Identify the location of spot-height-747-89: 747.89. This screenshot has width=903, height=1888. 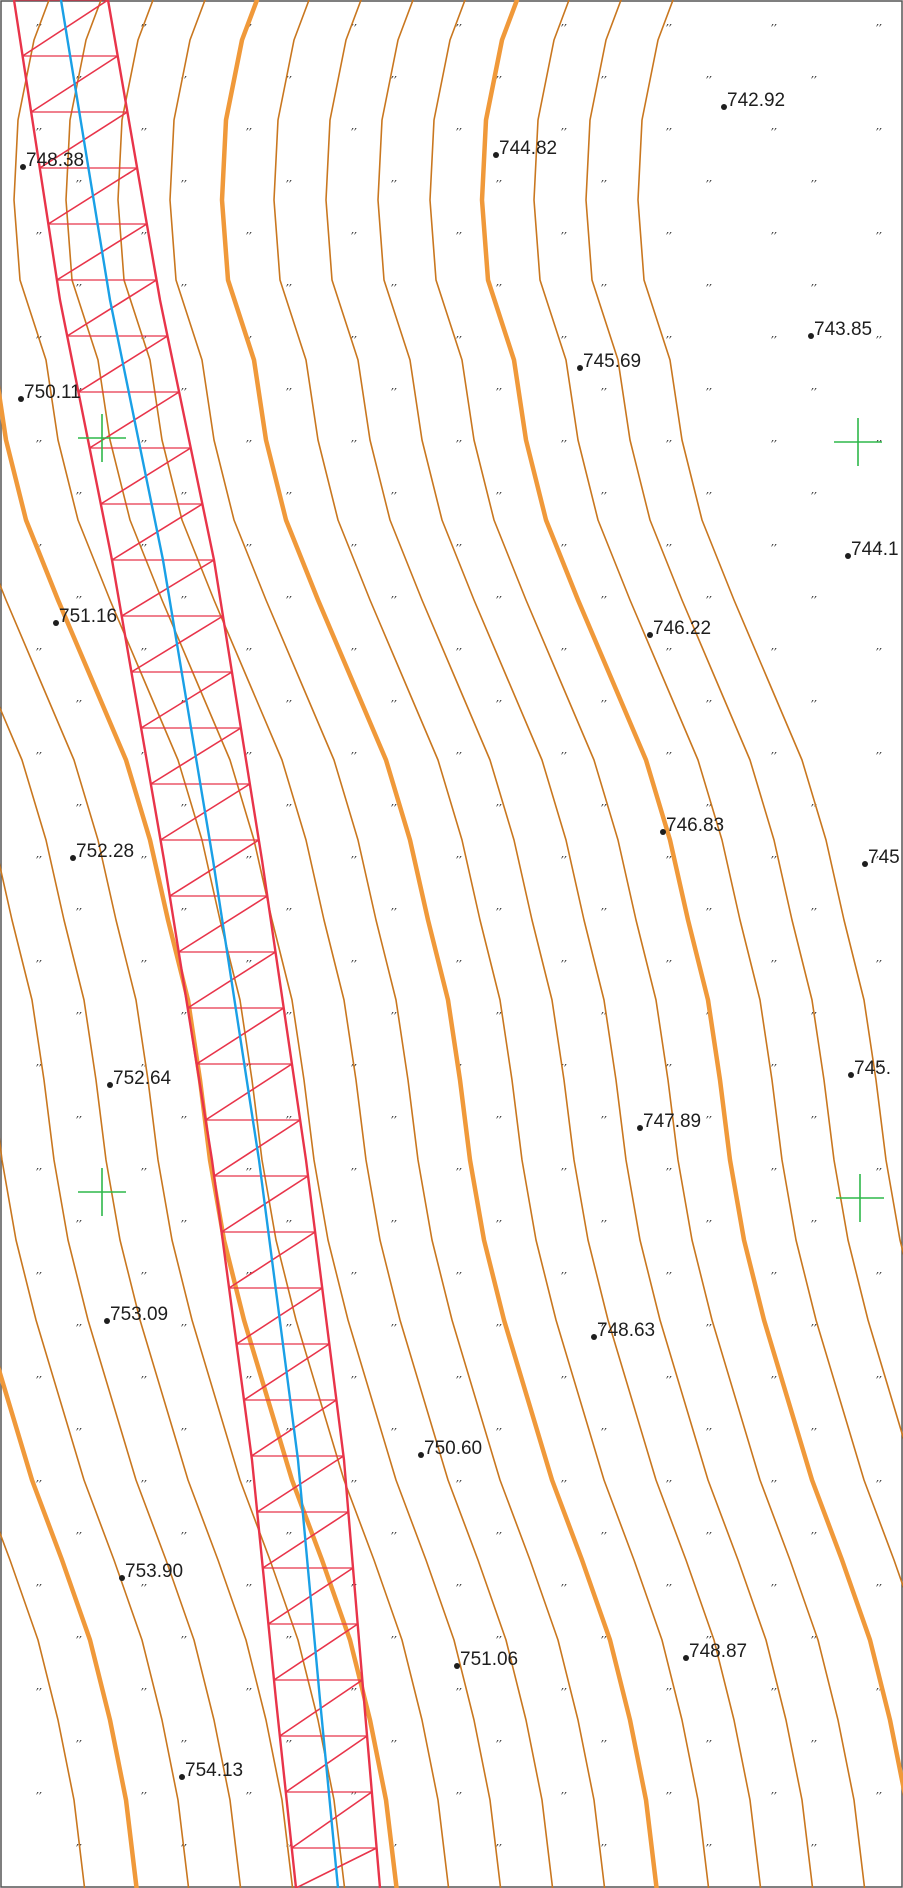
(669, 1121).